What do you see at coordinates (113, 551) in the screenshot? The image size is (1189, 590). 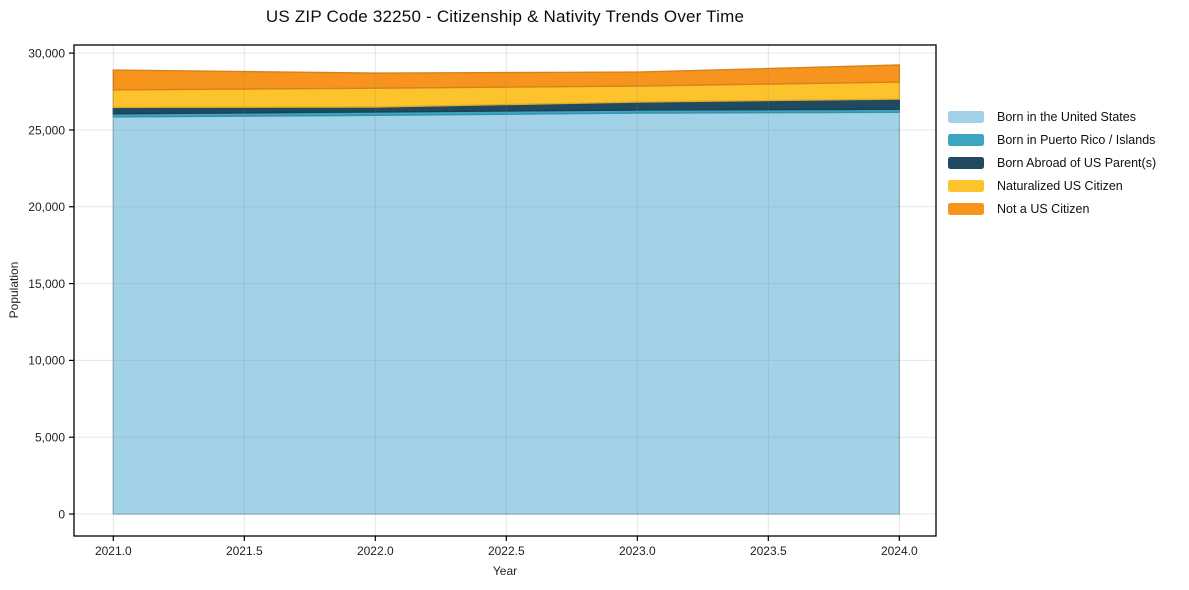 I see `x-tick-label: 2021.0` at bounding box center [113, 551].